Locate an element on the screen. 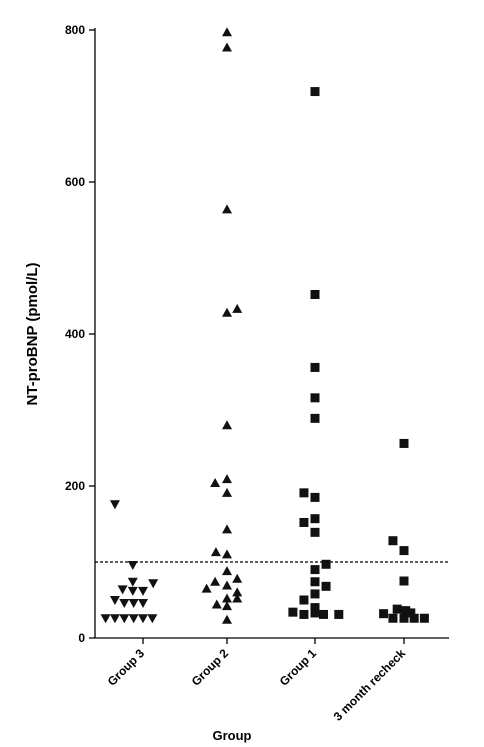 Image resolution: width=484 pixels, height=747 pixels. x-category-label: Group 2 is located at coordinates (210, 667).